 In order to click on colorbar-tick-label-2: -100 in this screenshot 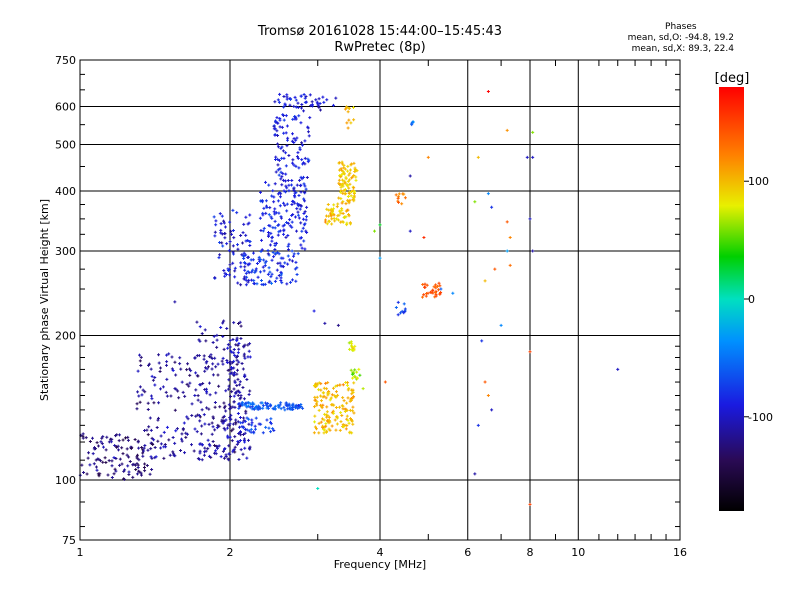, I will do `click(760, 417)`.